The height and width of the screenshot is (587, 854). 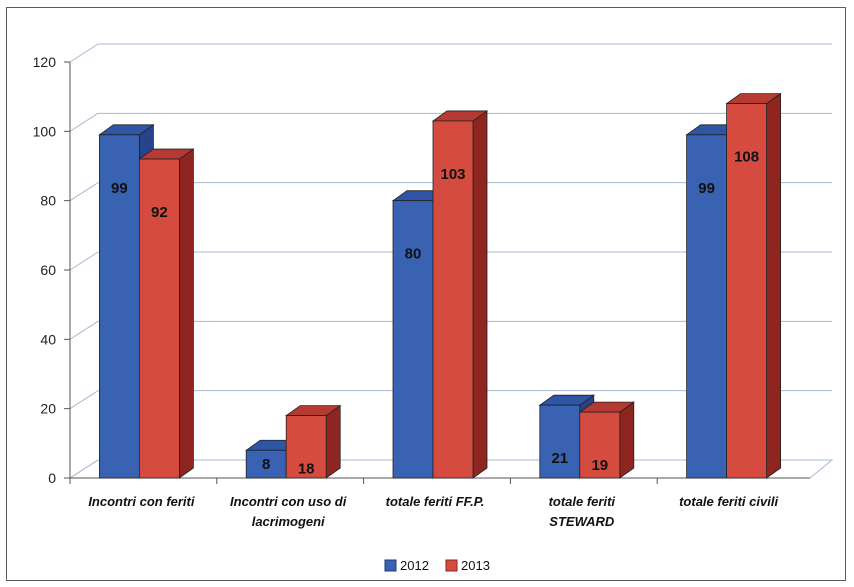 I want to click on legend-swatch-2012, so click(x=390, y=565).